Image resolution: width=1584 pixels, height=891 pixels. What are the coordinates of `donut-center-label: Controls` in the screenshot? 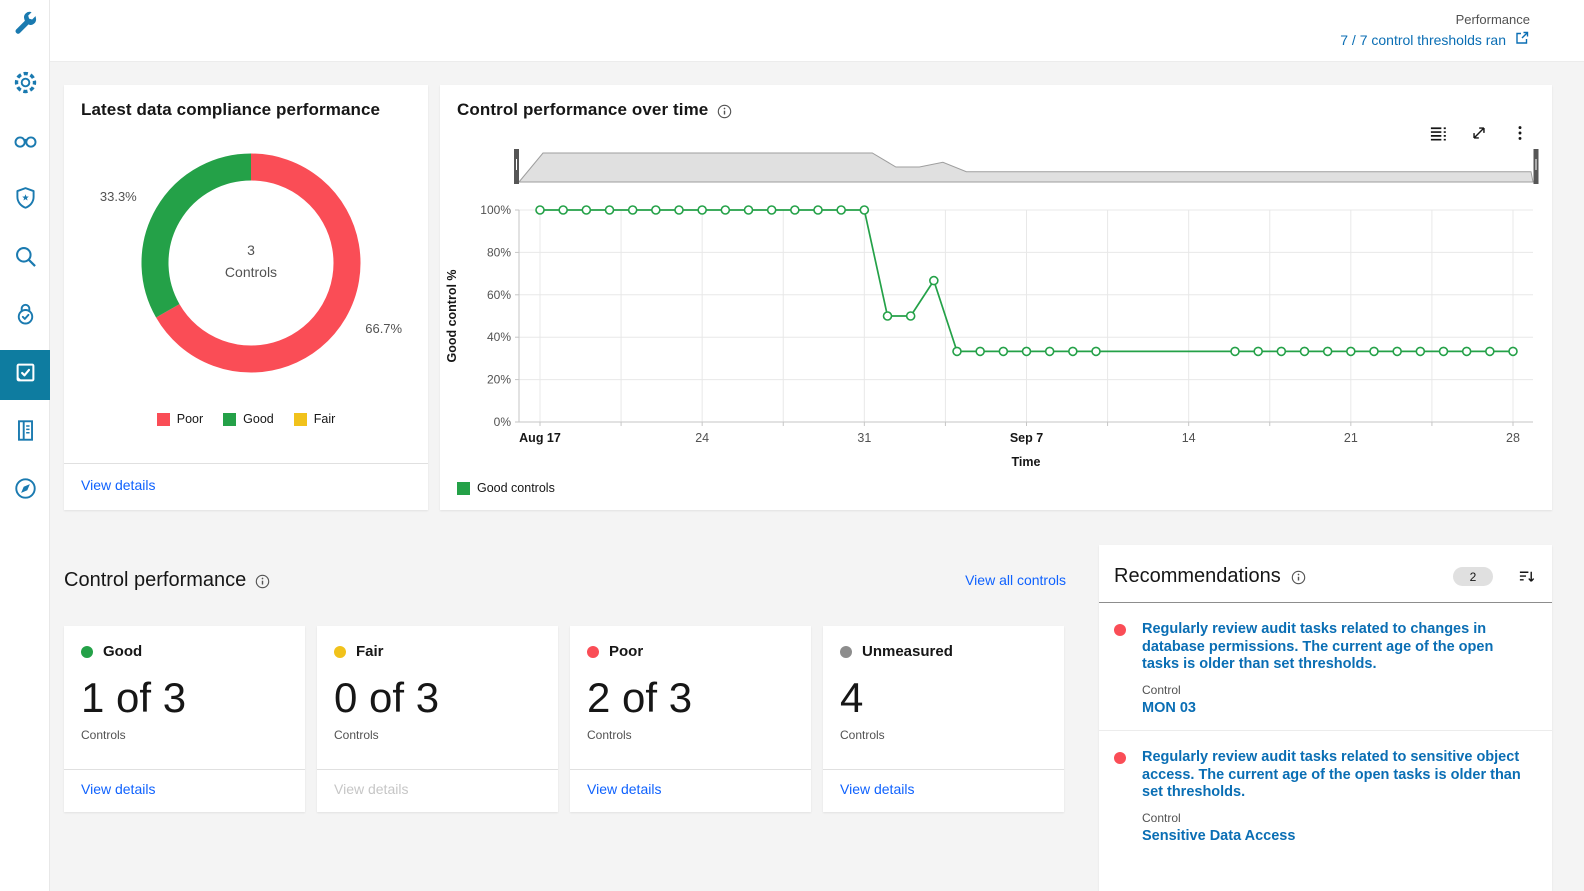 It's located at (251, 272).